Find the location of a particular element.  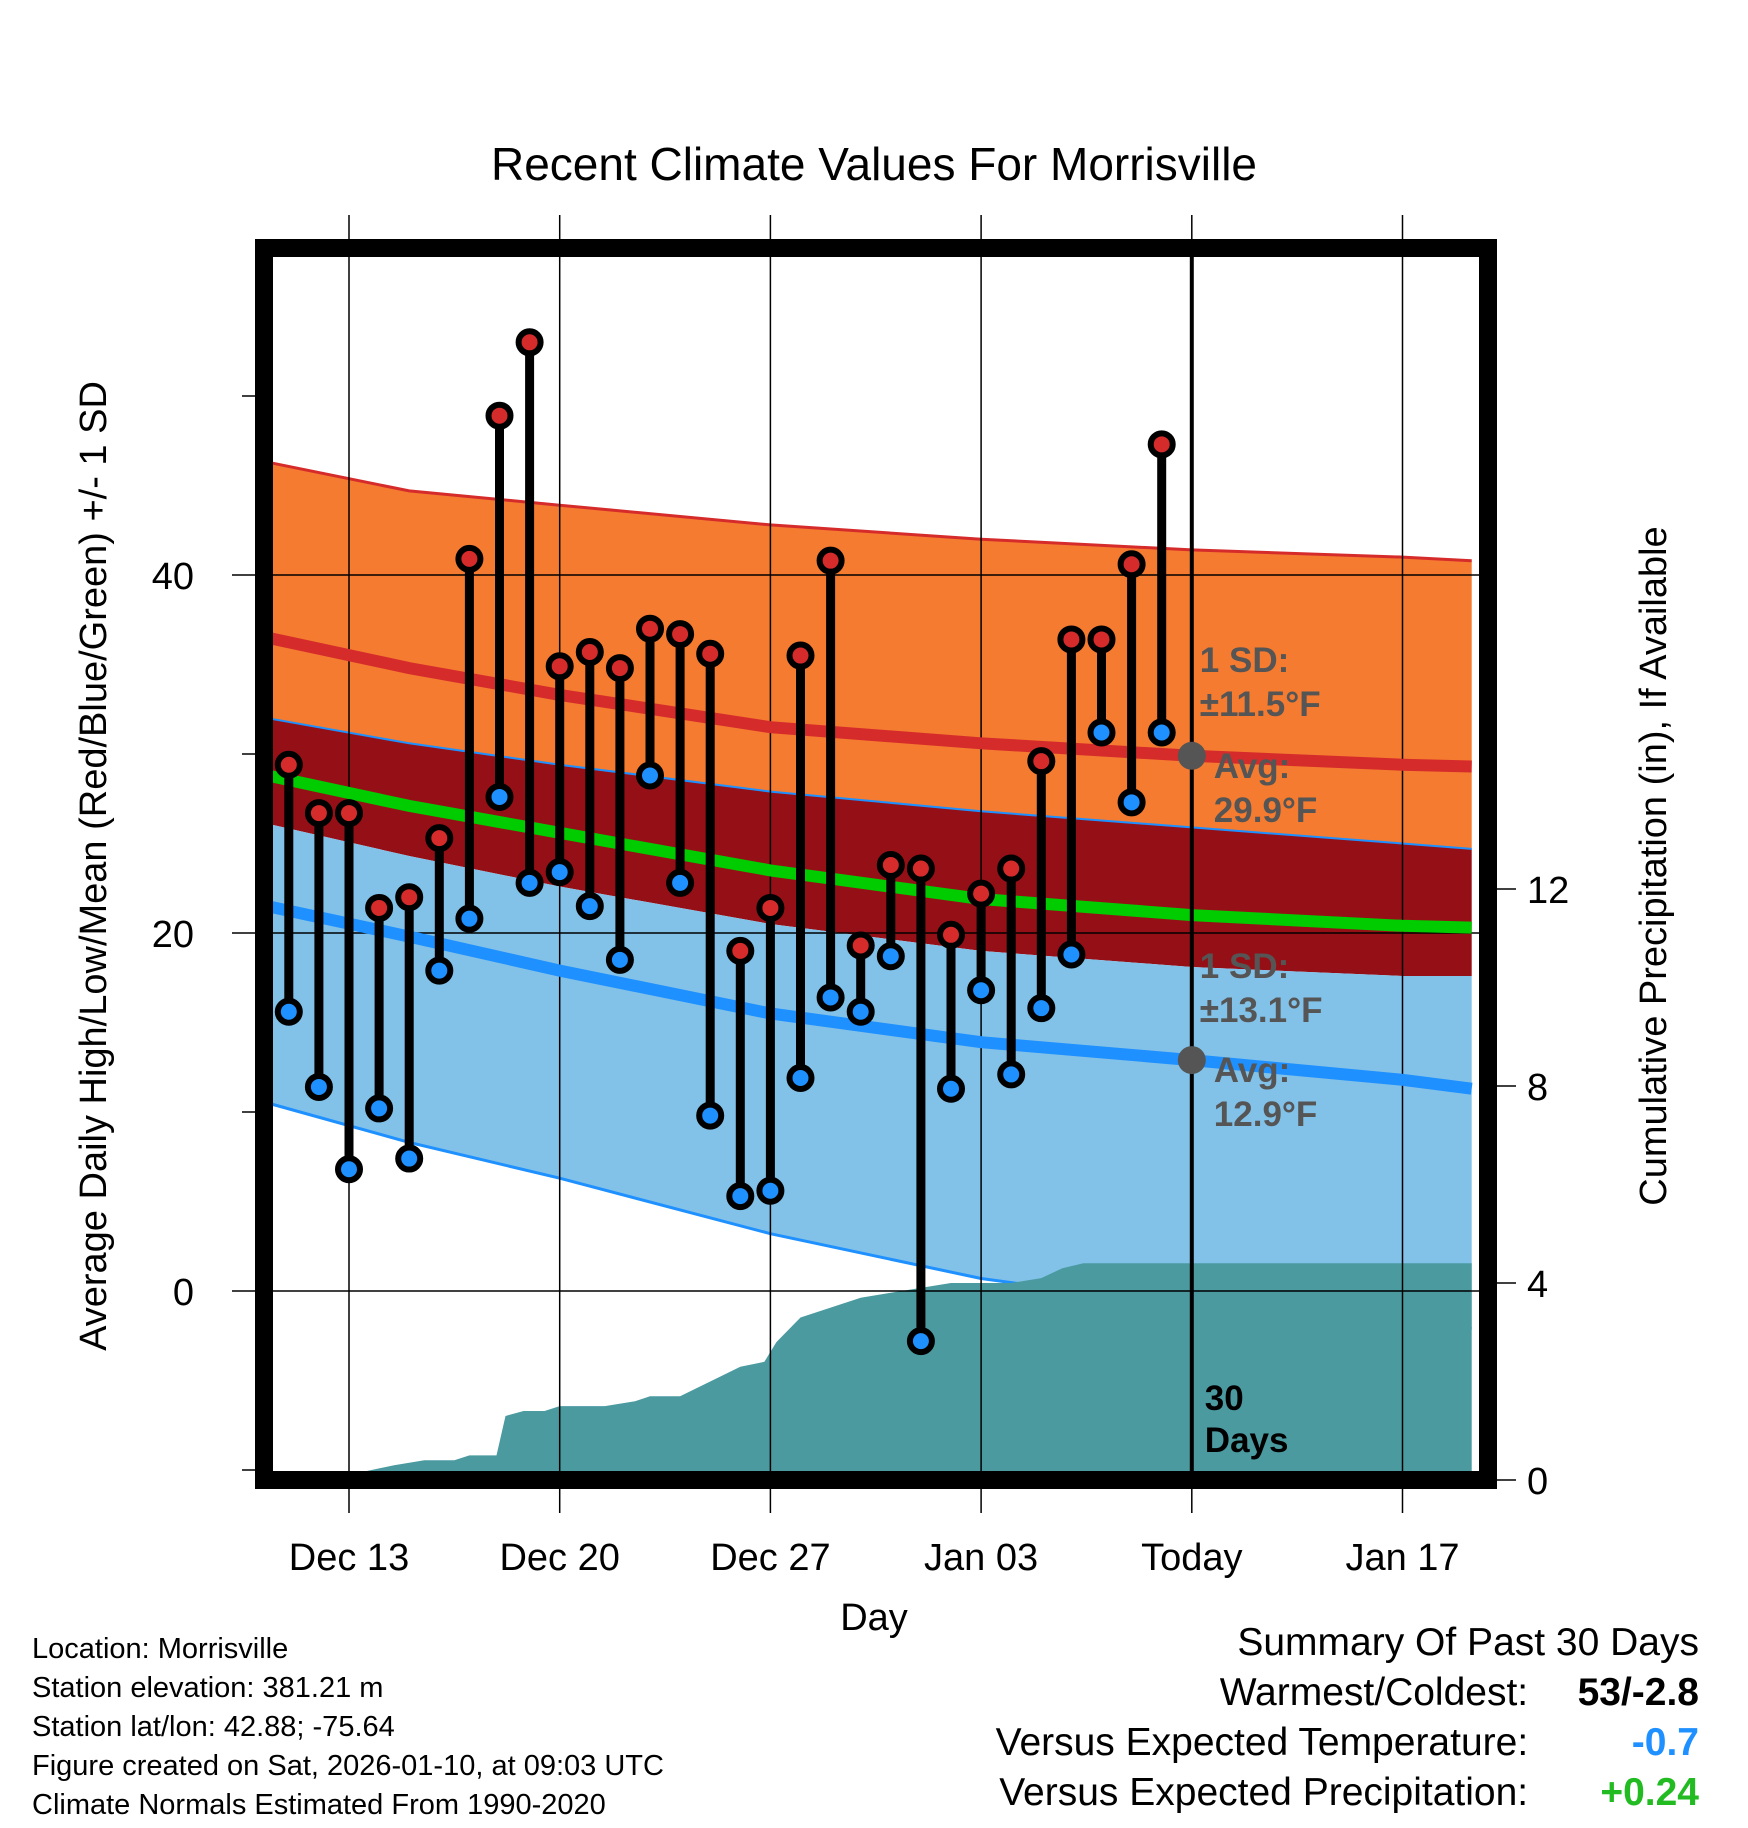

summary-title: Summary Of Past 30 Days is located at coordinates (1468, 1642).